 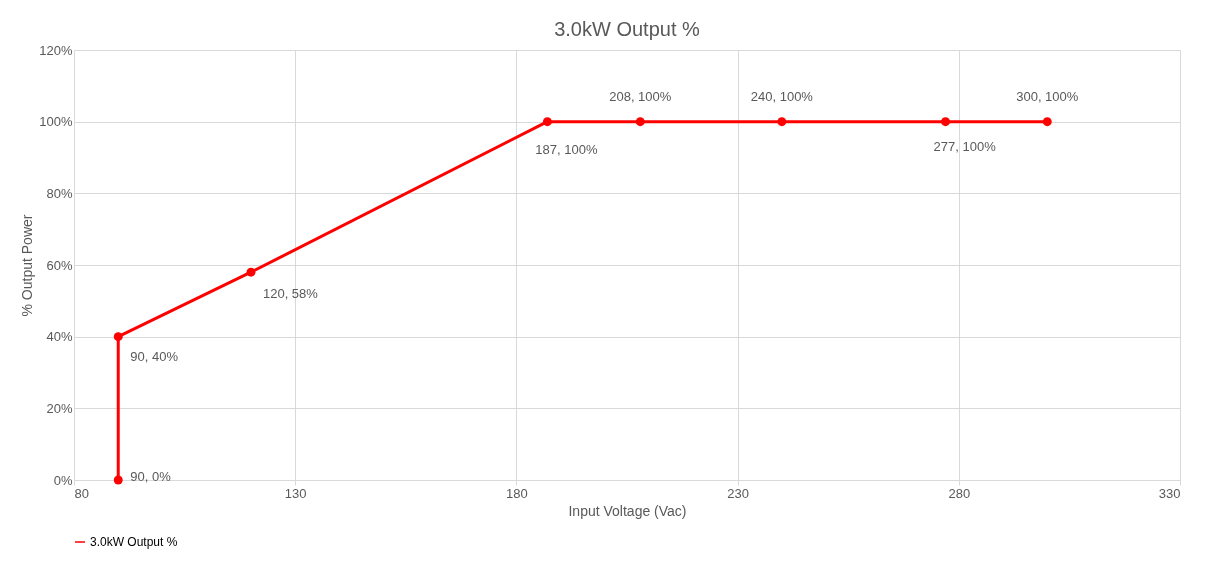 What do you see at coordinates (738, 493) in the screenshot?
I see `x-tick-label: 230` at bounding box center [738, 493].